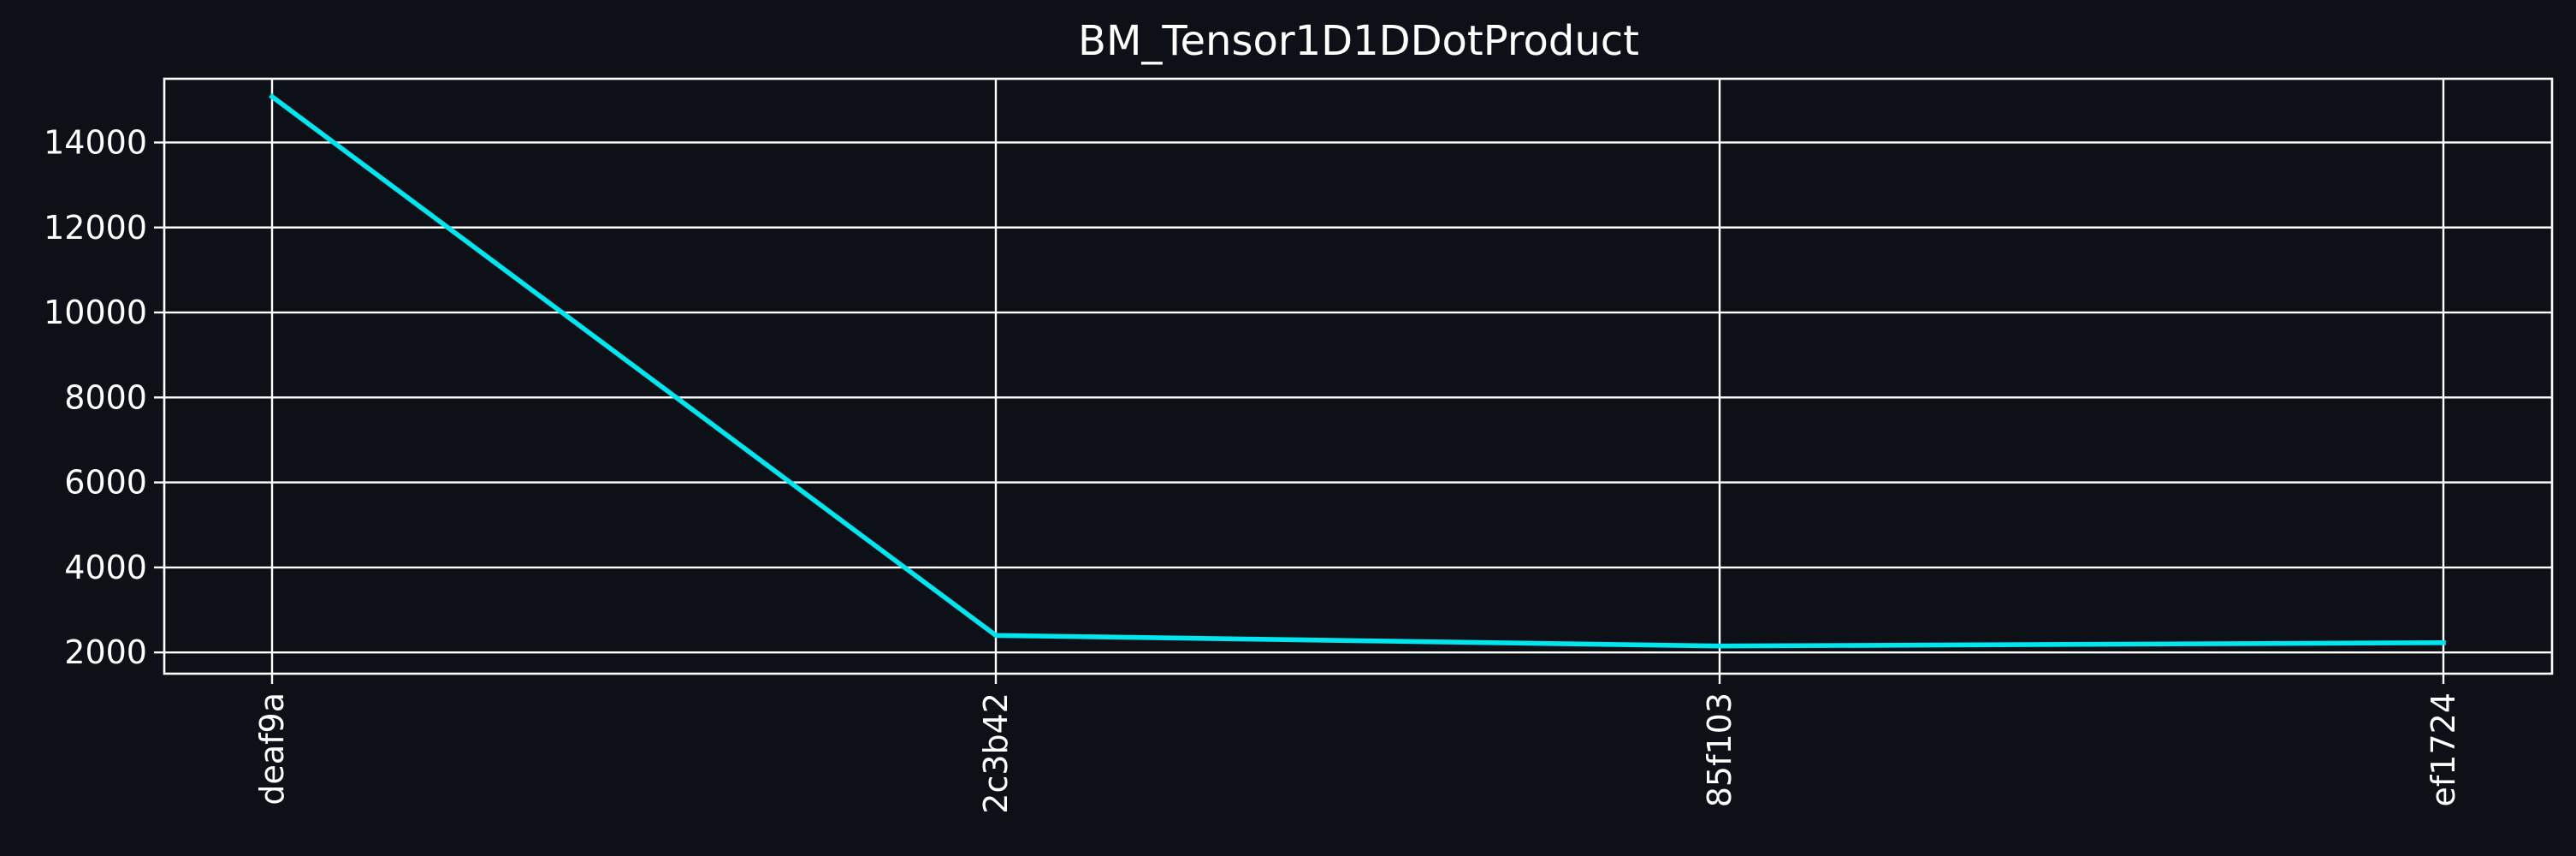 Image resolution: width=2576 pixels, height=856 pixels. Describe the element at coordinates (2443, 749) in the screenshot. I see `x-tick-label-ef1724: ef1724` at that location.